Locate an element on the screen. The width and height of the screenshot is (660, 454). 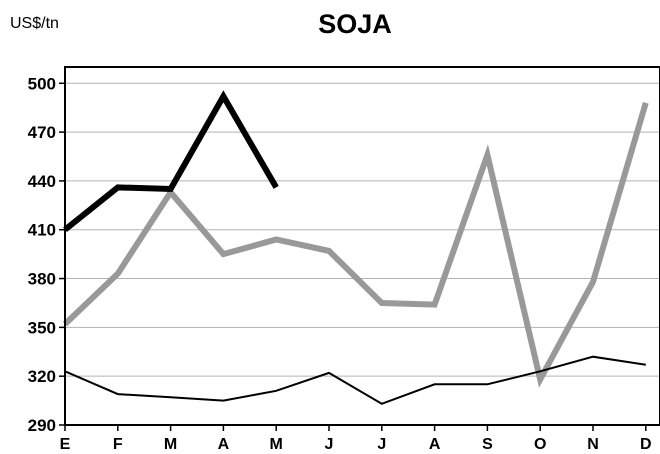
x-tick-label-9: O is located at coordinates (540, 444).